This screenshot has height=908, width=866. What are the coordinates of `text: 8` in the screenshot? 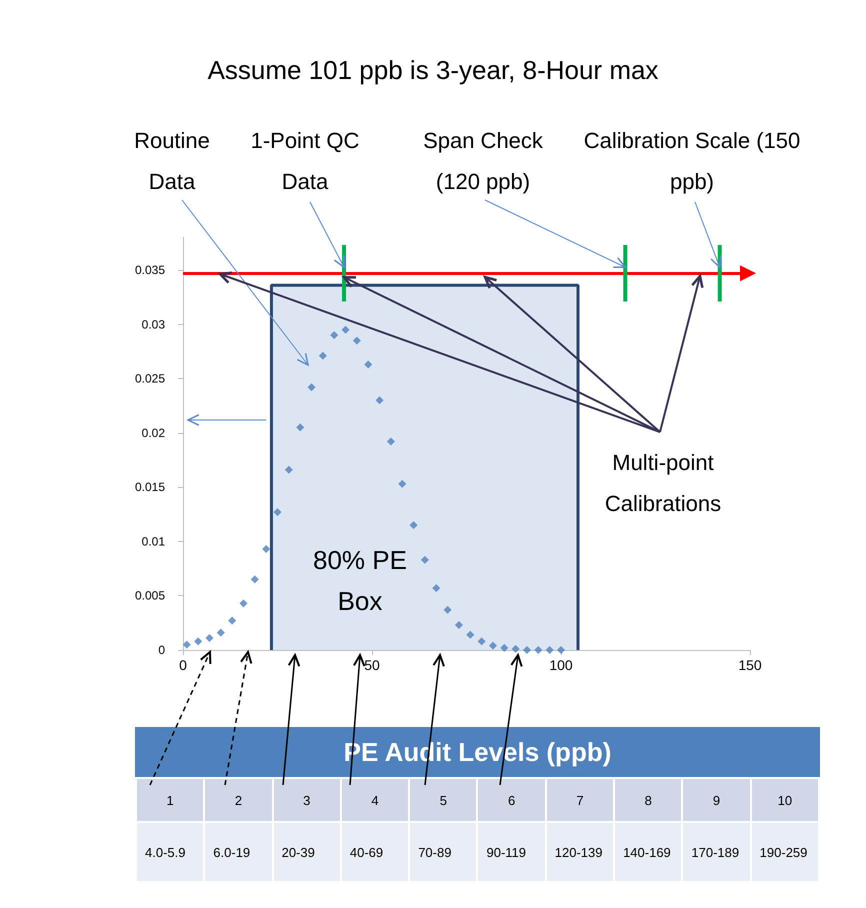 It's located at (648, 800).